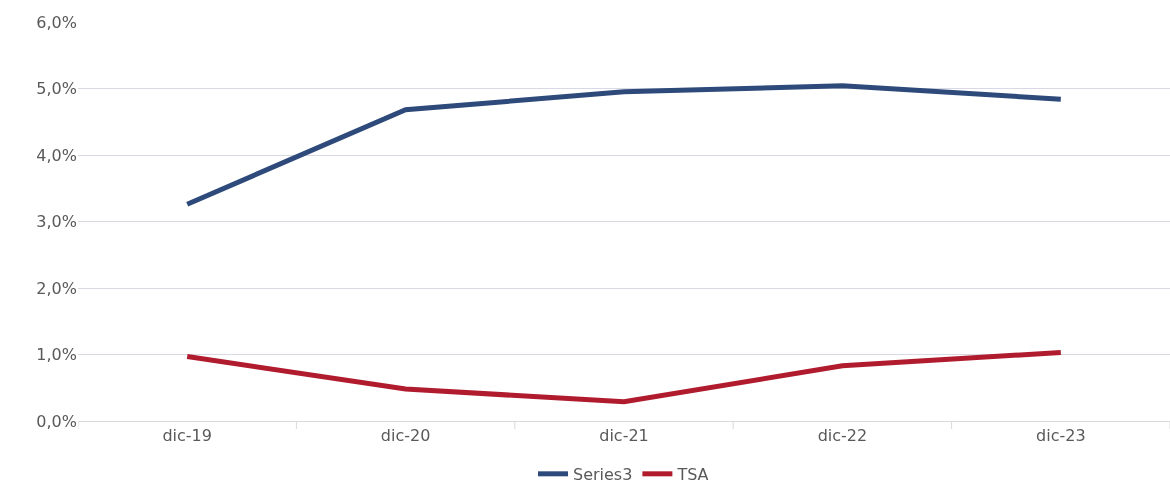  I want to click on legend-label: TSA, so click(692, 475).